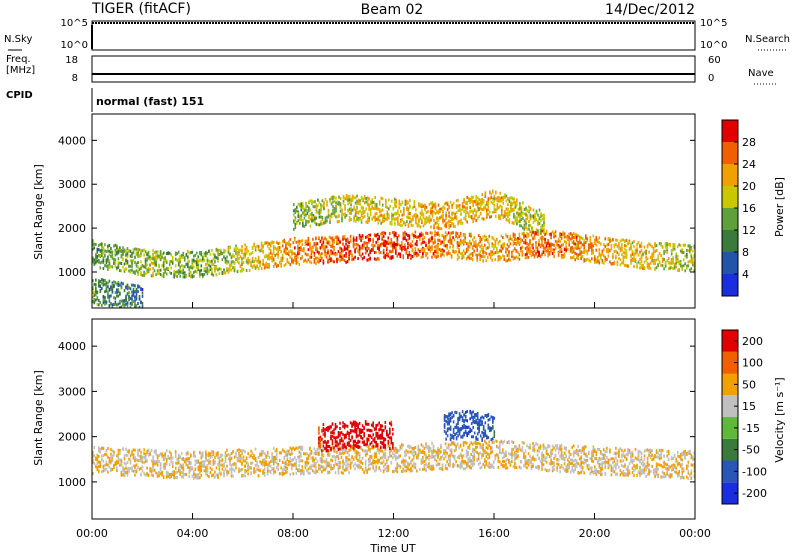 This screenshot has height=554, width=800. What do you see at coordinates (392, 69) in the screenshot?
I see `freq-panel: 18 8 60 0 Freq. [MHz] Nave` at bounding box center [392, 69].